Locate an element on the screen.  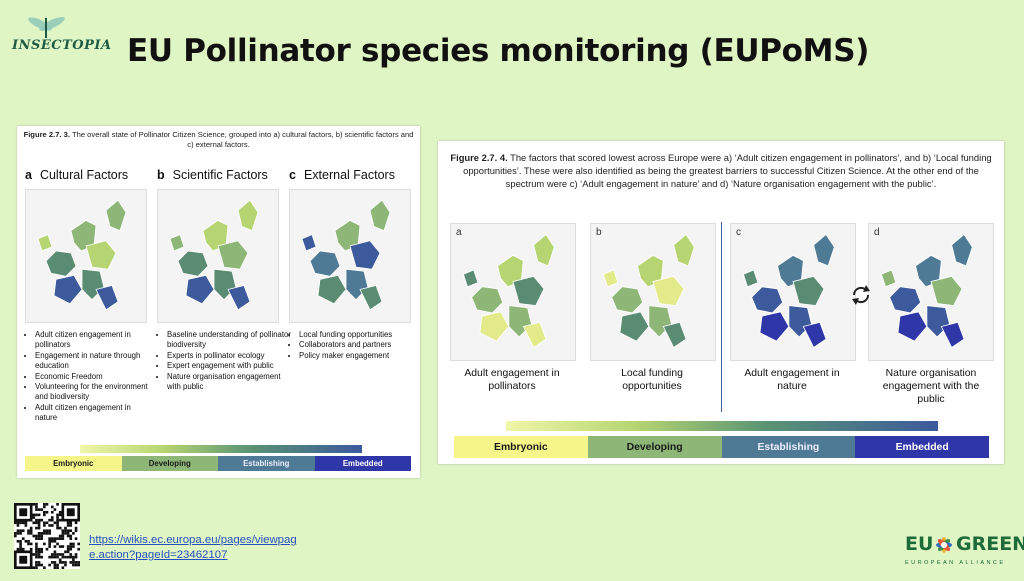
swap-cycle-icon is located at coordinates (861, 295).